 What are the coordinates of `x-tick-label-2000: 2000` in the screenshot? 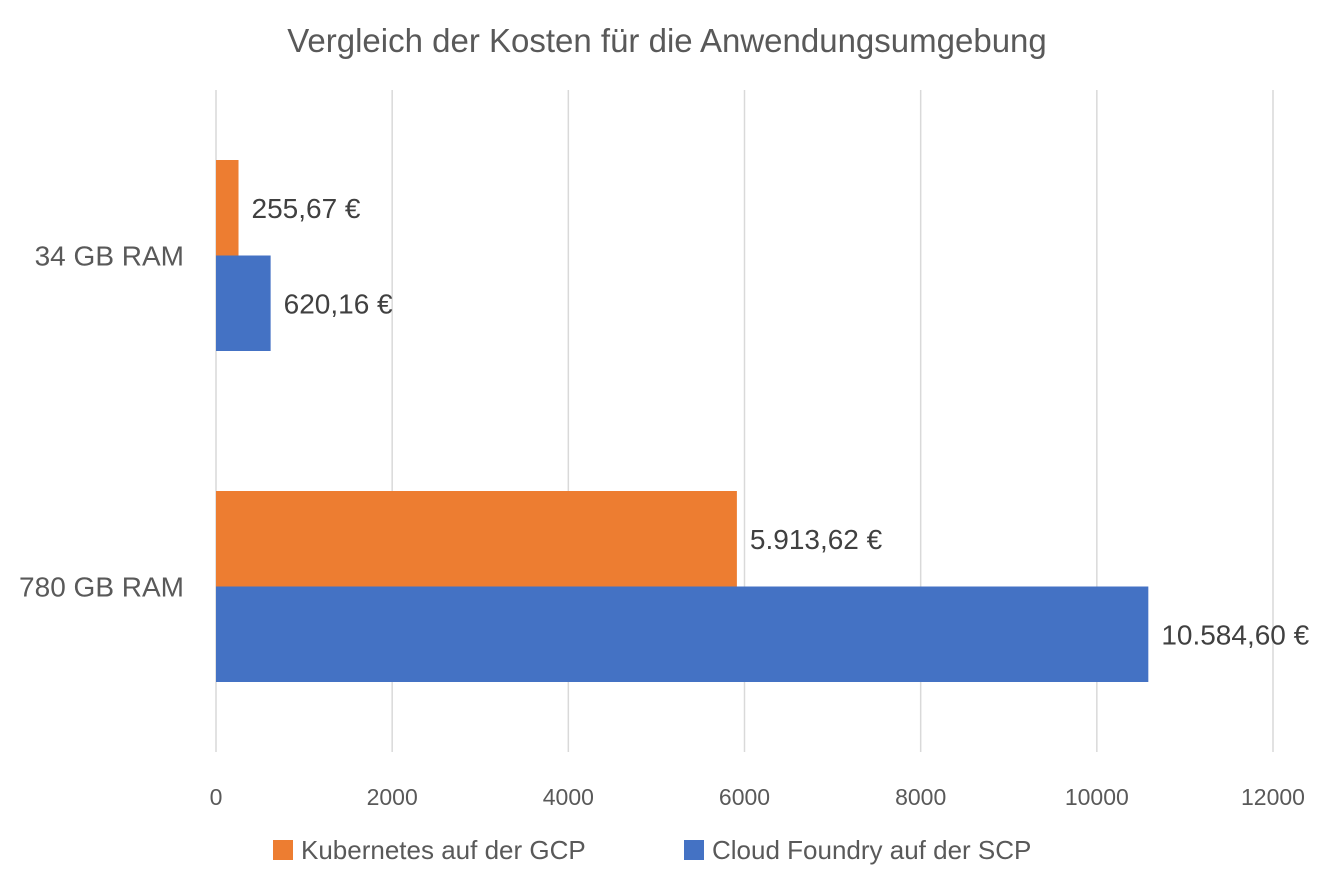 It's located at (392, 797).